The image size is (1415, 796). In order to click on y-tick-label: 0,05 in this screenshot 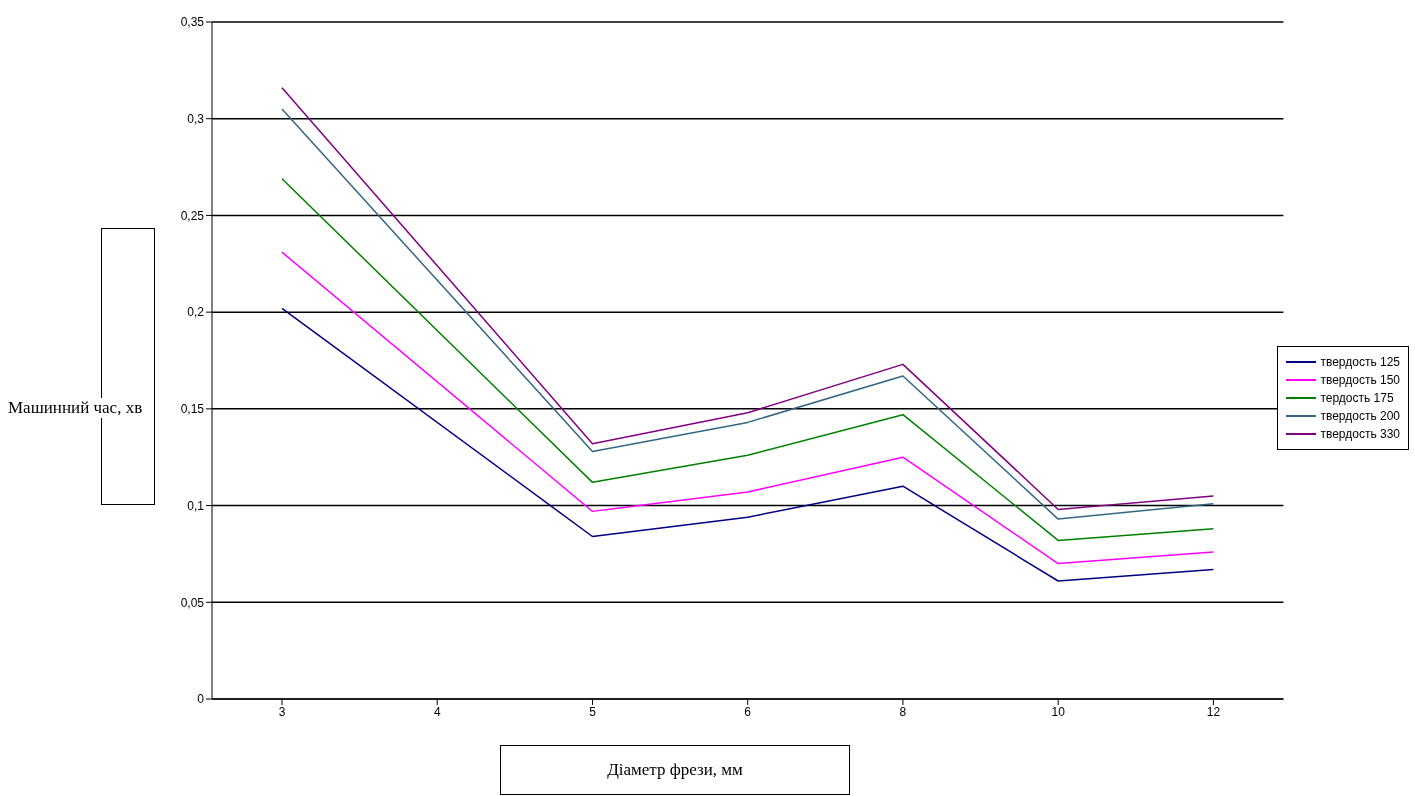, I will do `click(192, 602)`.